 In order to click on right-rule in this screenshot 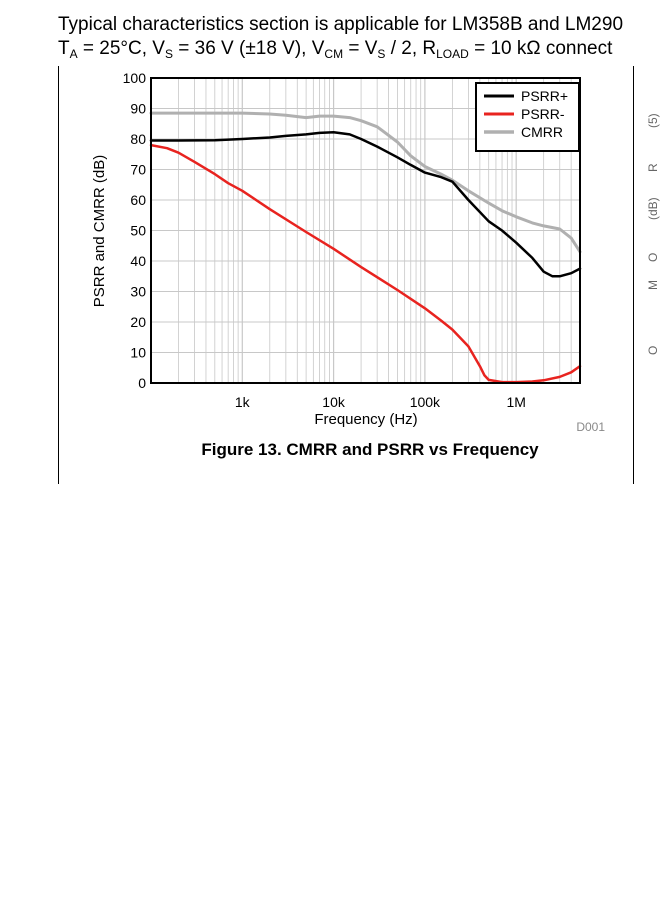, I will do `click(633, 275)`.